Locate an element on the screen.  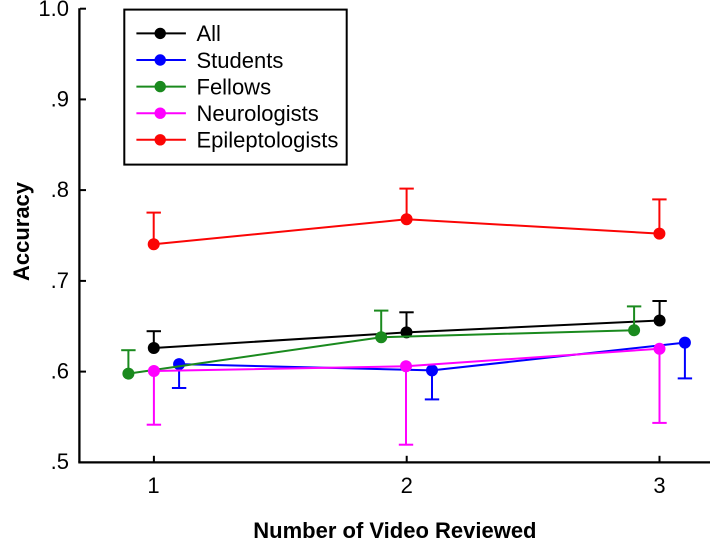
svg-text: Students is located at coordinates (240, 60).